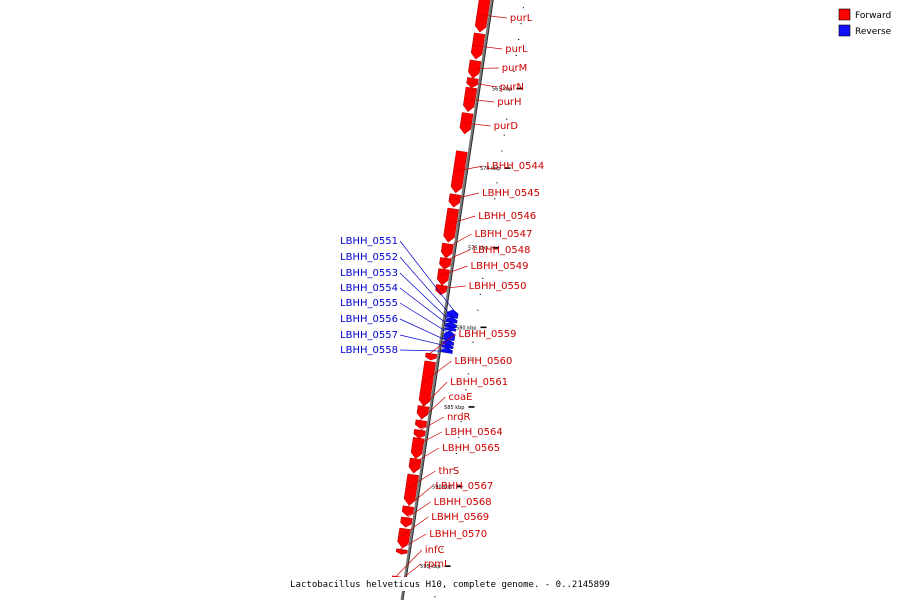 The height and width of the screenshot is (600, 900). Describe the element at coordinates (464, 486) in the screenshot. I see `forward-gene-label: LBHH_0567` at that location.